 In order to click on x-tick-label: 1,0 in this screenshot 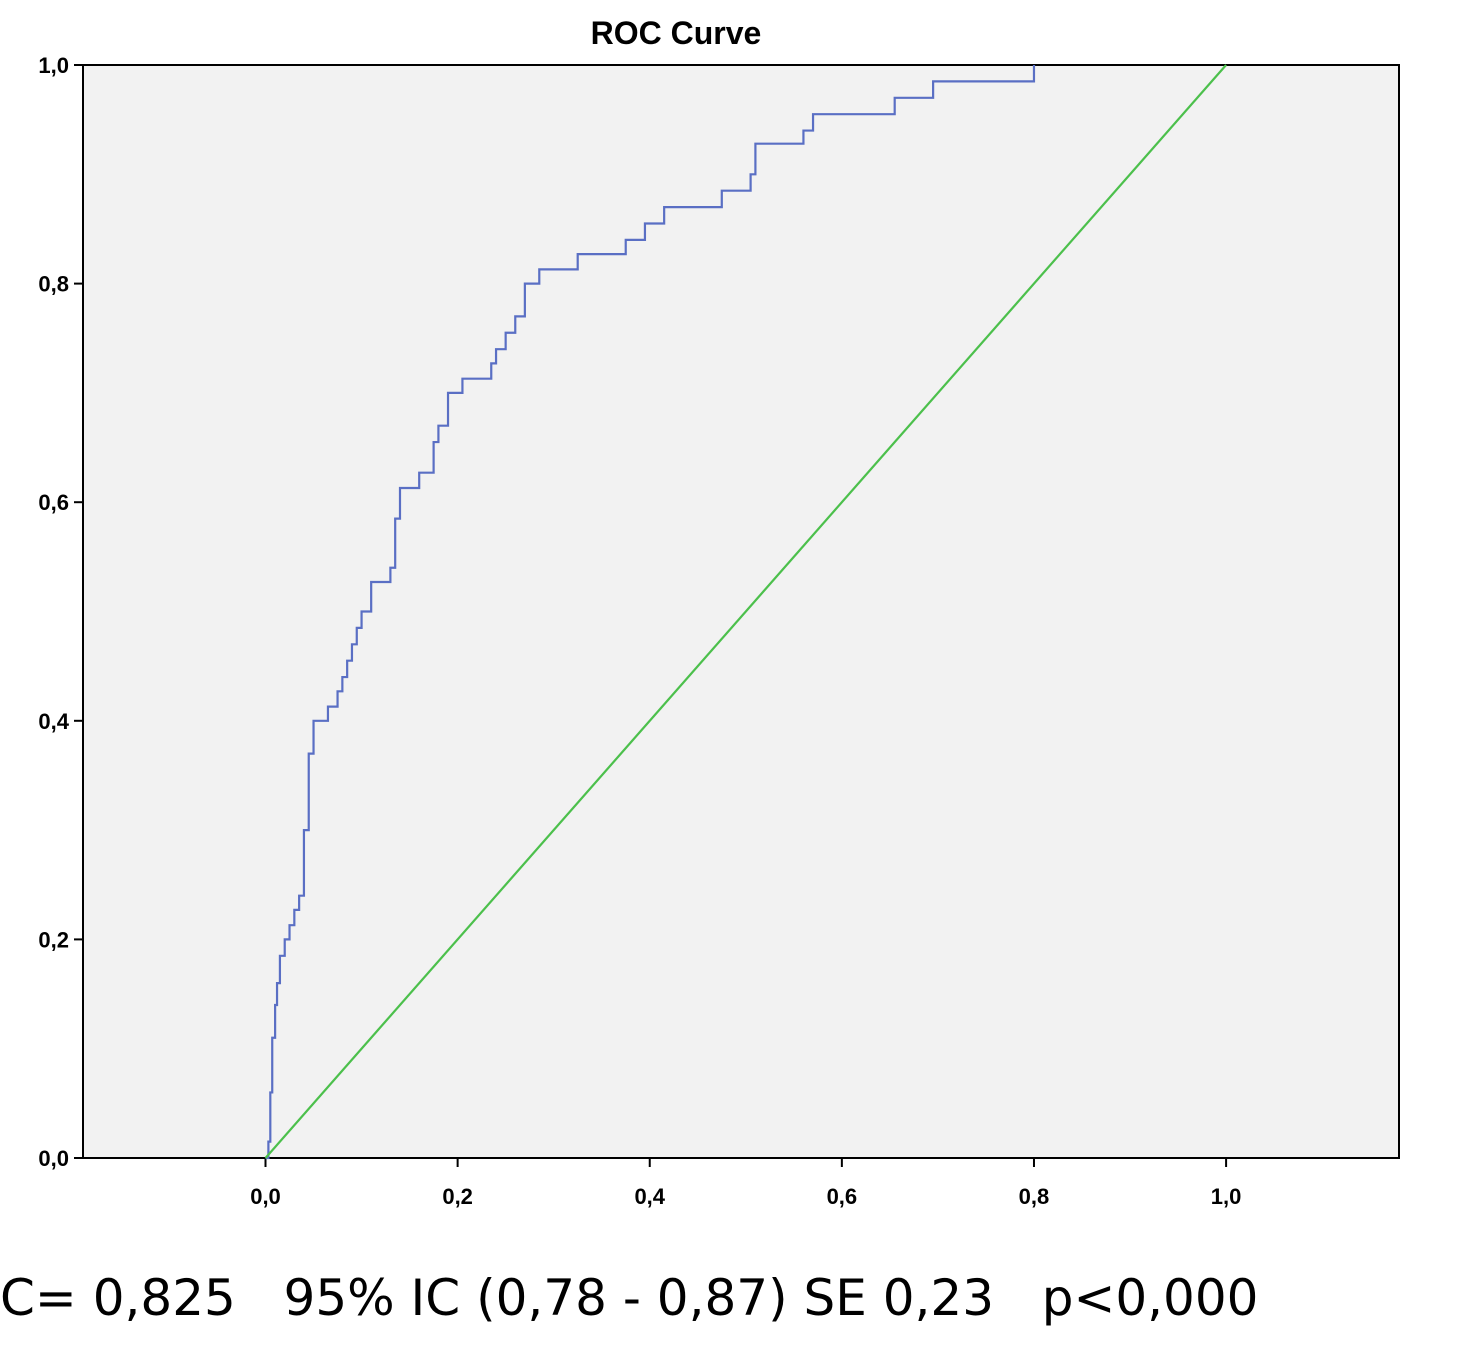, I will do `click(1226, 1196)`.